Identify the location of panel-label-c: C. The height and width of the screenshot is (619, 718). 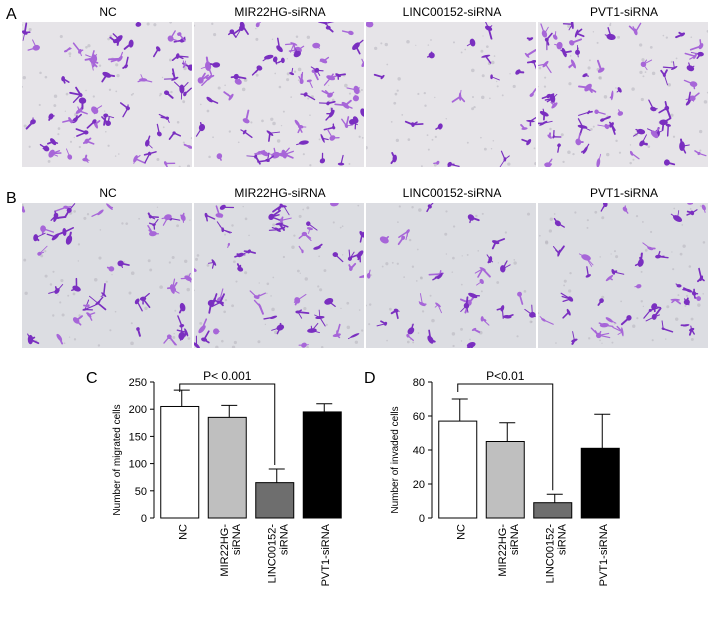
(92, 378).